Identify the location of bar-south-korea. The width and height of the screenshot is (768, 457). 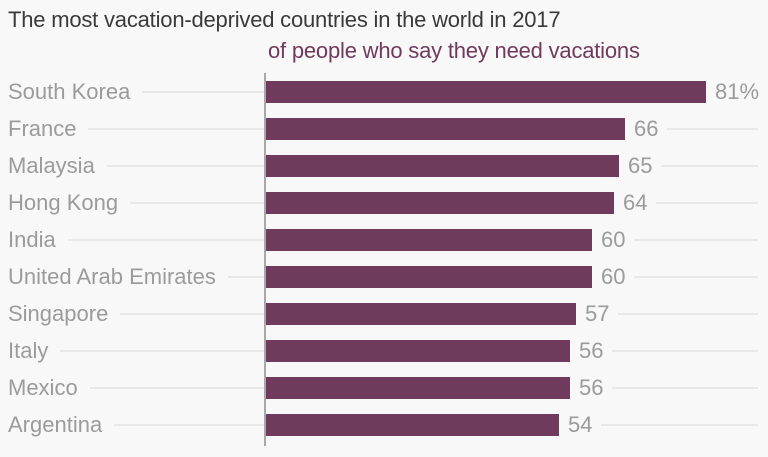
(486, 92).